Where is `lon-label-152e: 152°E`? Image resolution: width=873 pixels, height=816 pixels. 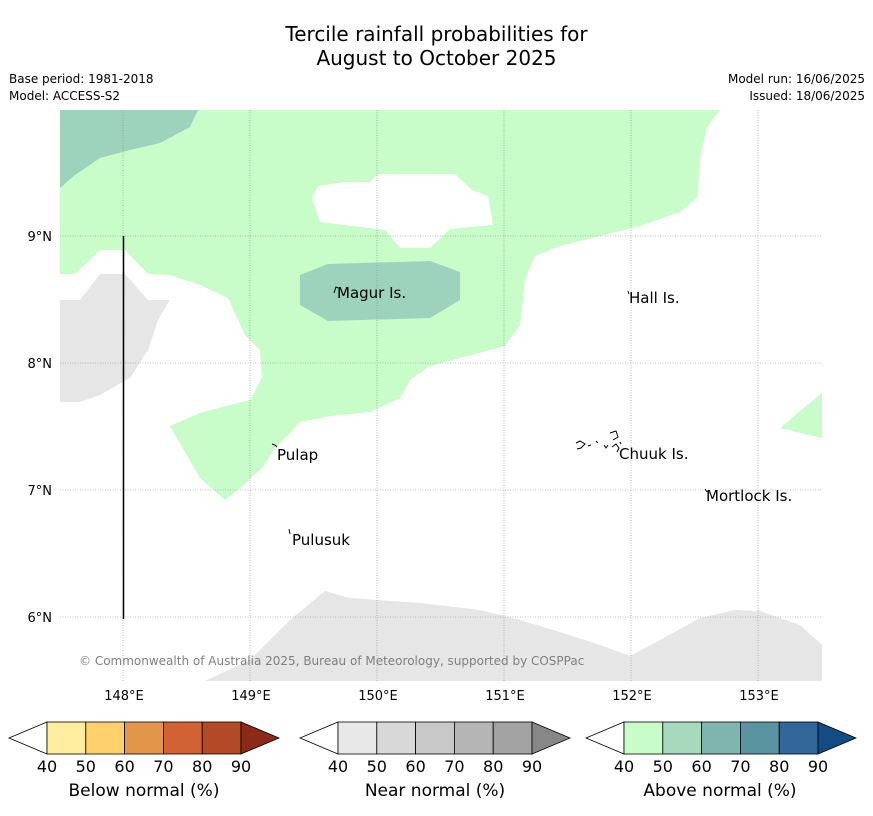 lon-label-152e: 152°E is located at coordinates (632, 696).